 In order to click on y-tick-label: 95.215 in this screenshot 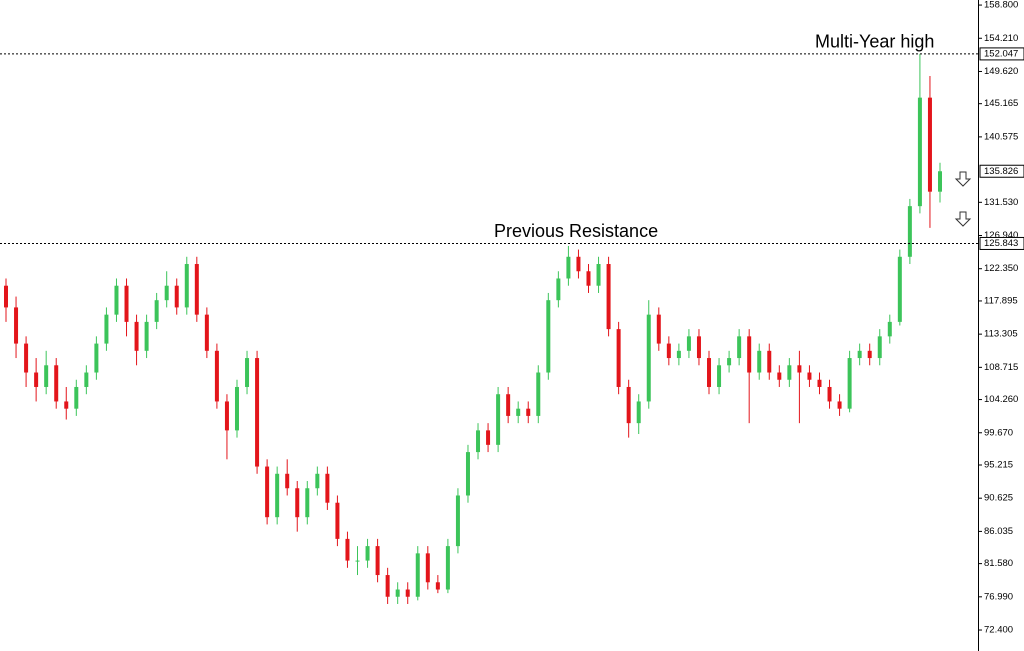, I will do `click(998, 465)`.